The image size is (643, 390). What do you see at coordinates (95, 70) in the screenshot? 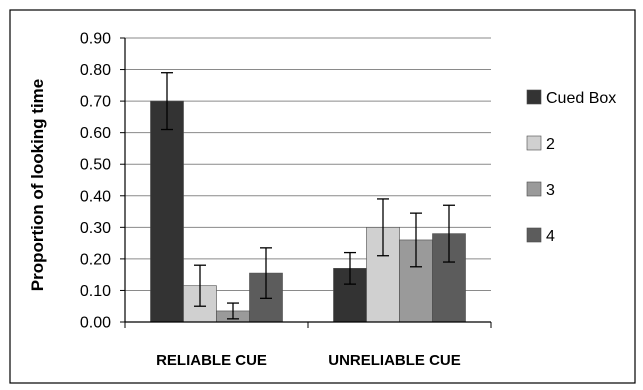
I see `y-tick-label: 0.80` at bounding box center [95, 70].